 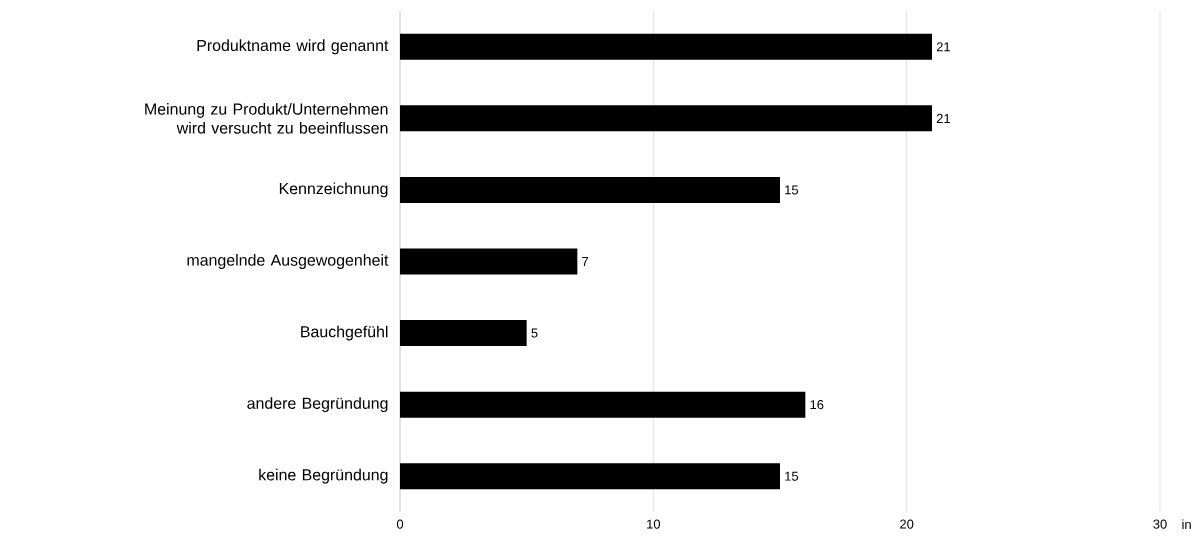 I want to click on y-tick-label: mangelnde Ausgewogenheit, so click(x=288, y=261).